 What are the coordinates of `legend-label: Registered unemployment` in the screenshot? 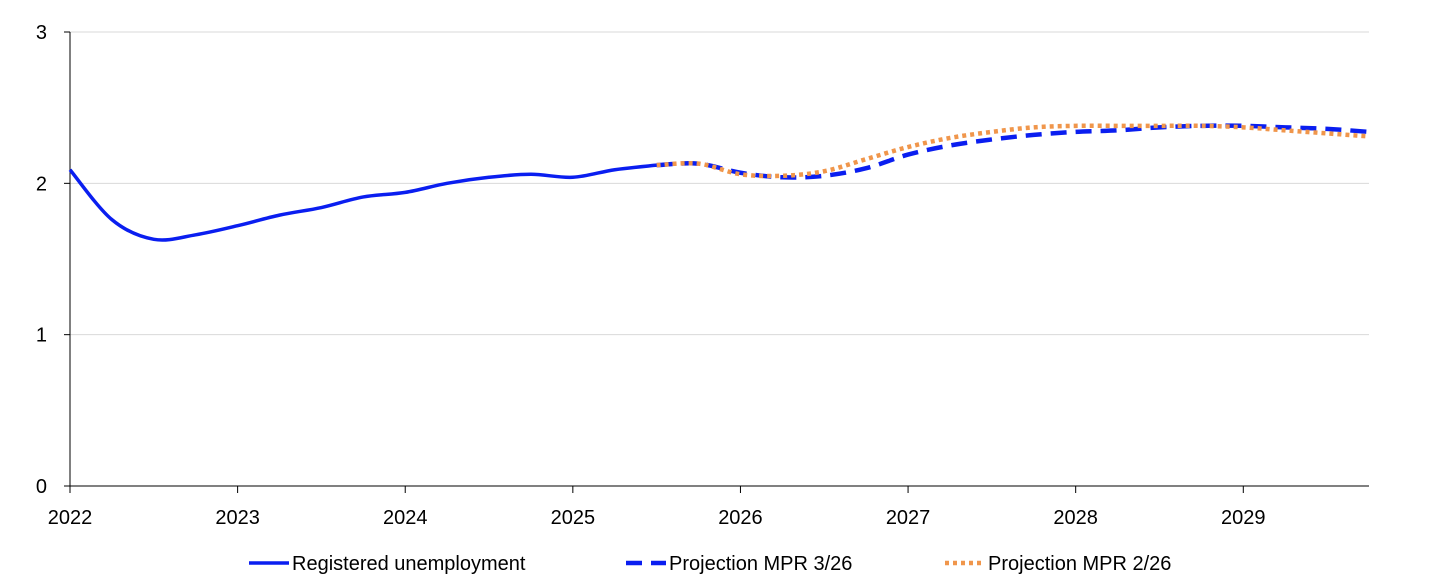 It's located at (409, 564).